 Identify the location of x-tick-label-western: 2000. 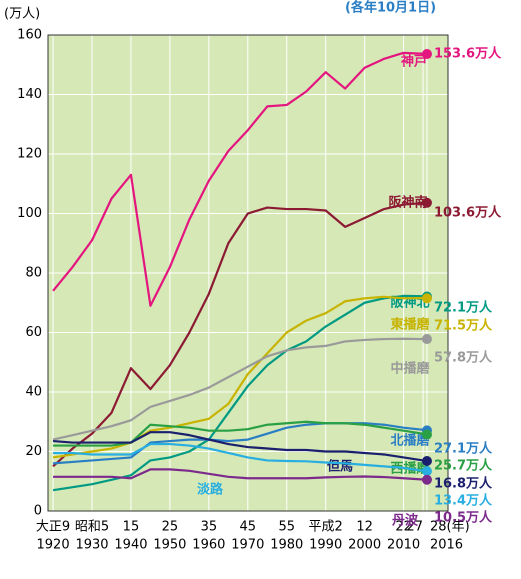
(364, 545).